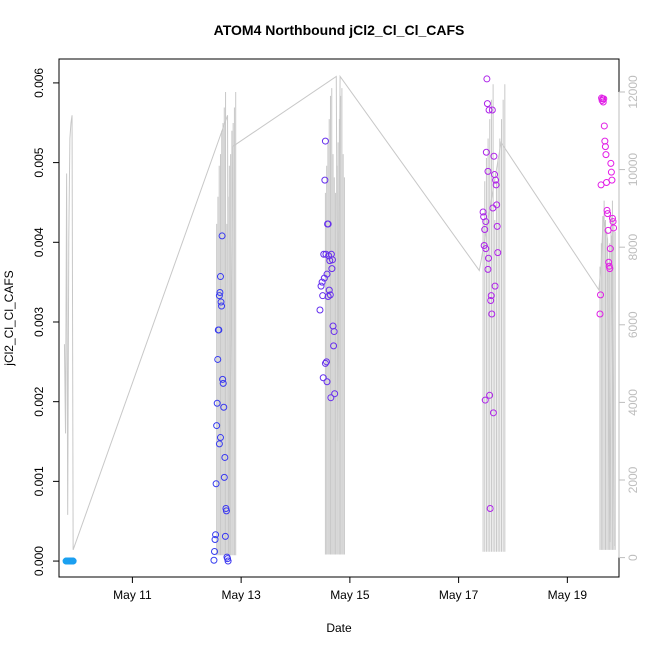  What do you see at coordinates (633, 557) in the screenshot?
I see `y2-tick-label: 0` at bounding box center [633, 557].